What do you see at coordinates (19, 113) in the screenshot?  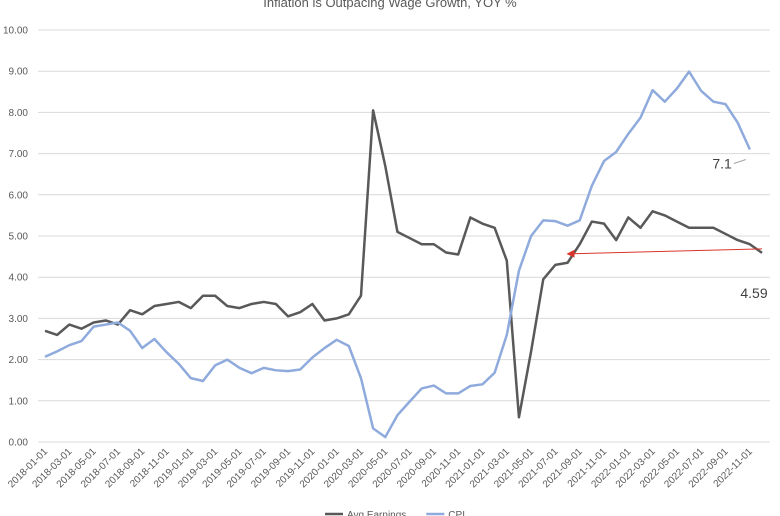 I see `y-tick-label: 8.00` at bounding box center [19, 113].